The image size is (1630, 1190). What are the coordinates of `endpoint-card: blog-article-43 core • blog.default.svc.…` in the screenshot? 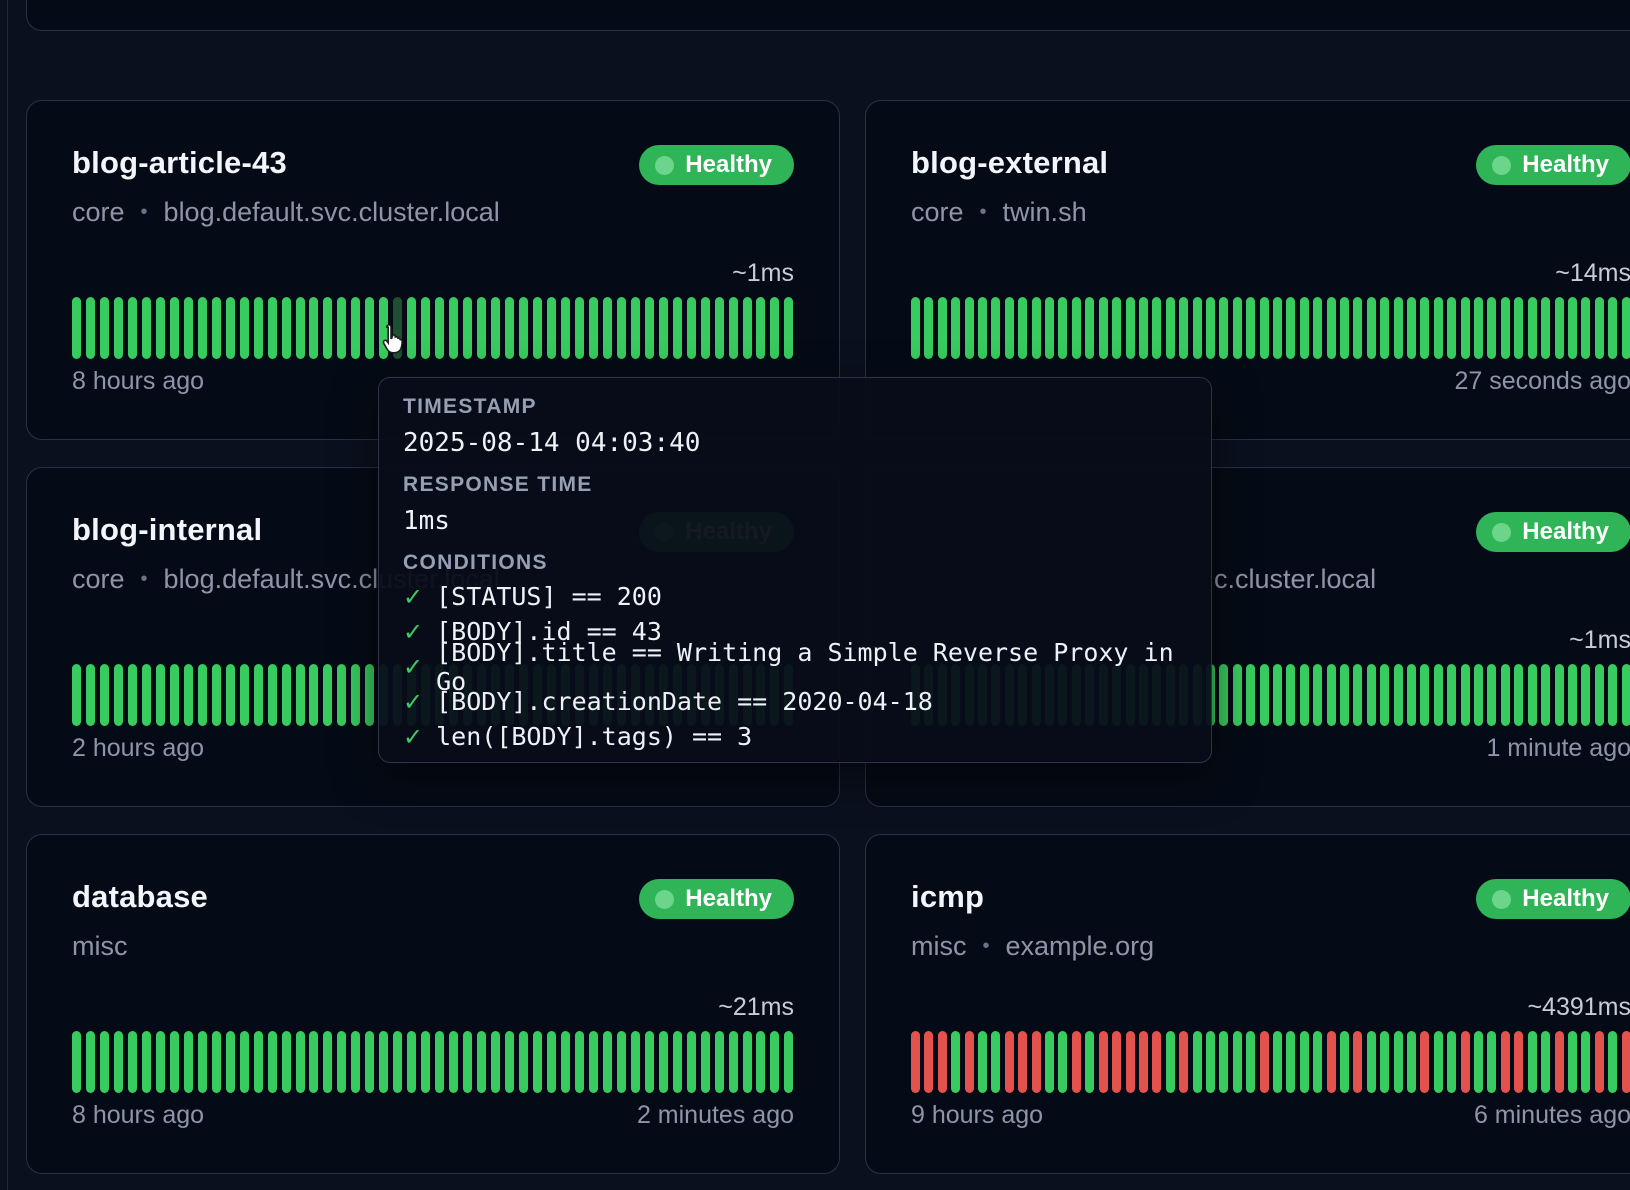 It's located at (433, 270).